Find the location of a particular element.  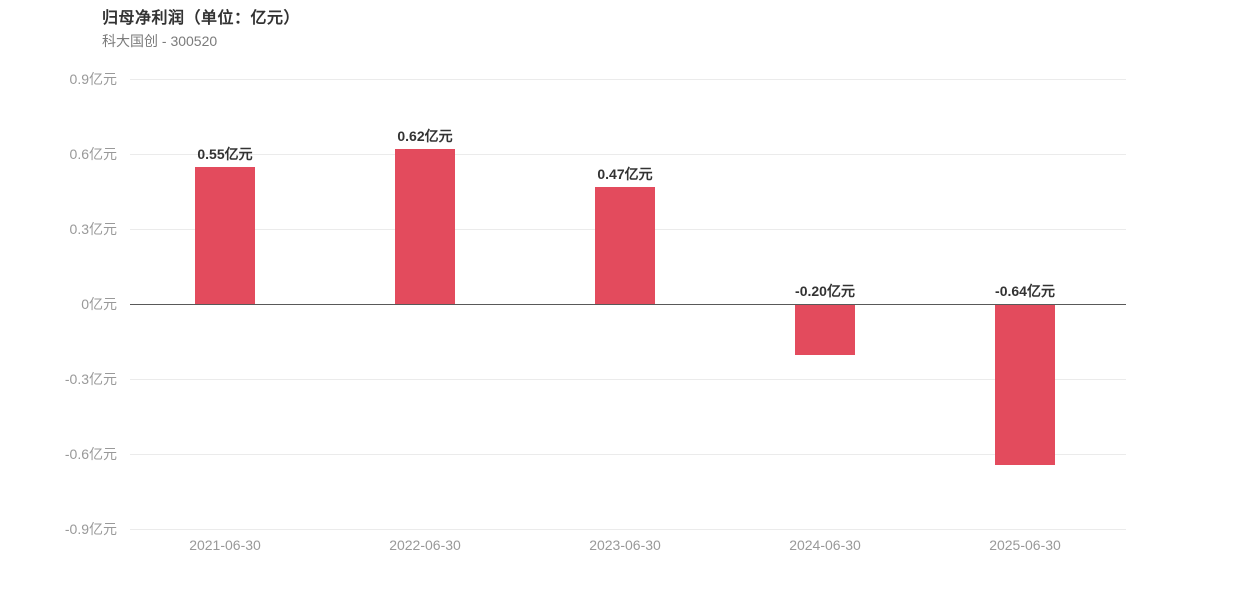

chart-subtitle: 科大国创 - 300520 is located at coordinates (160, 41).